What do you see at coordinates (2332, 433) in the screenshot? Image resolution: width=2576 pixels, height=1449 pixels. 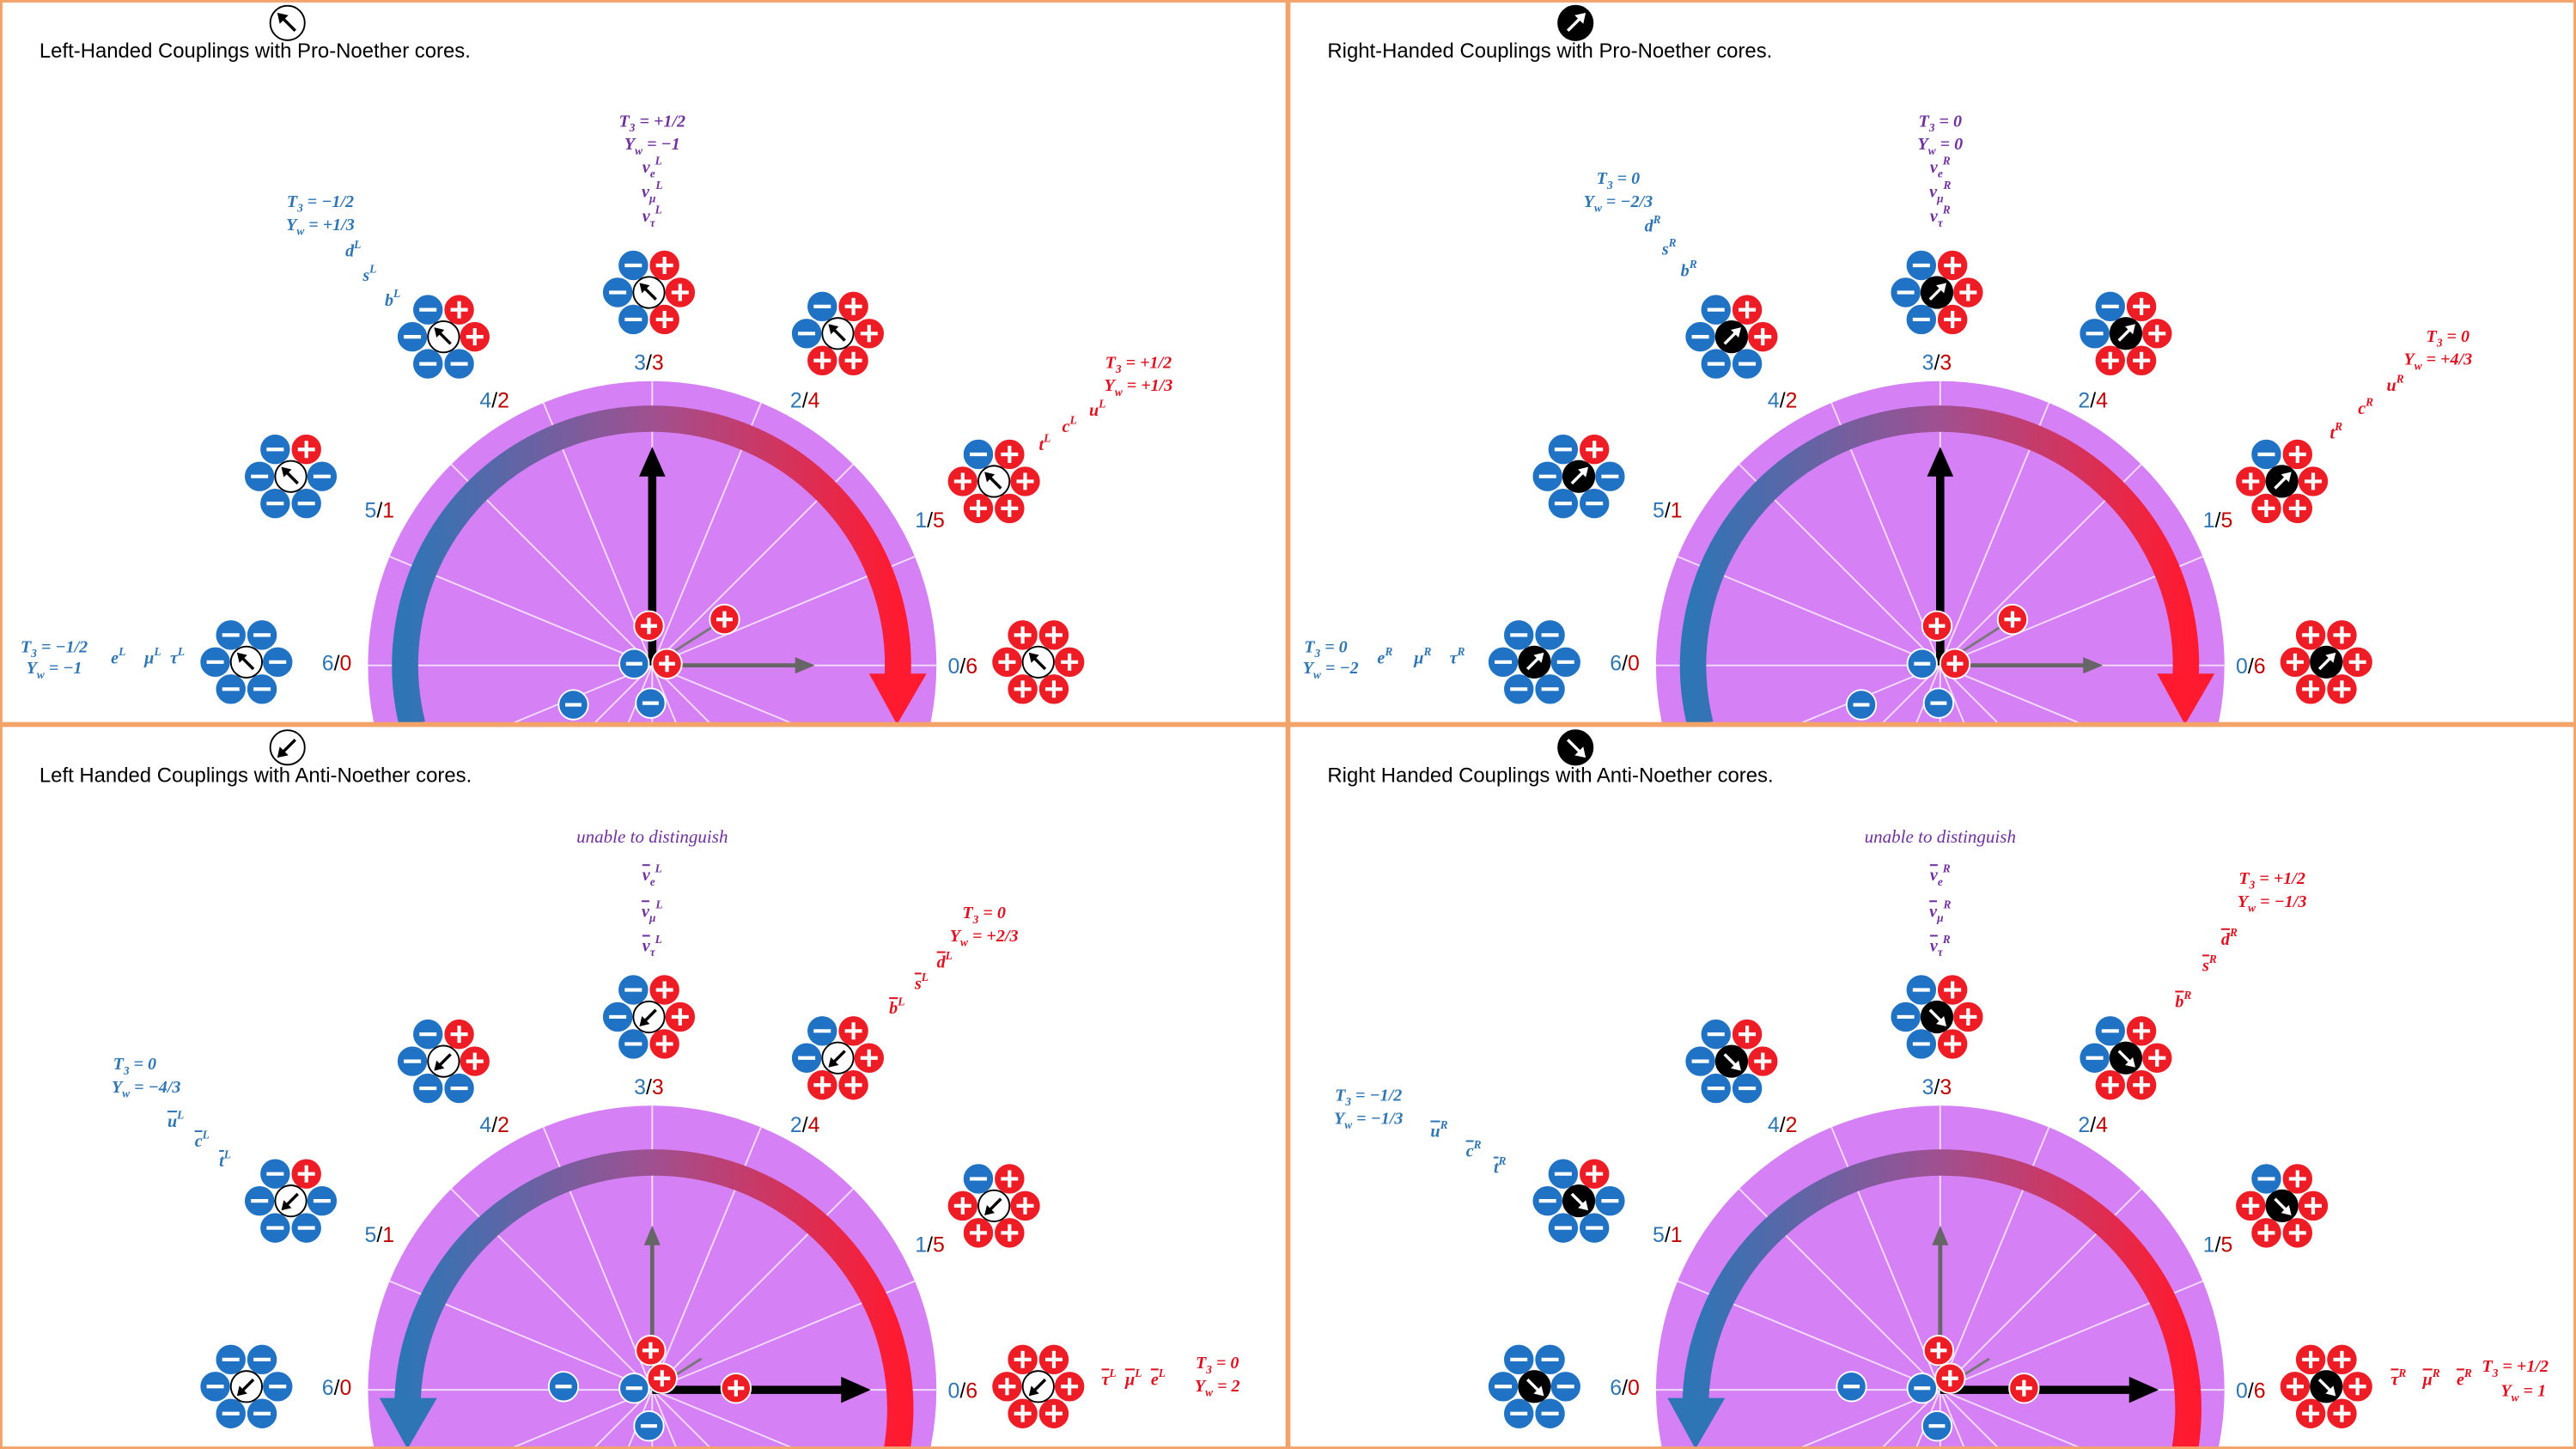 I see `label-part: t` at bounding box center [2332, 433].